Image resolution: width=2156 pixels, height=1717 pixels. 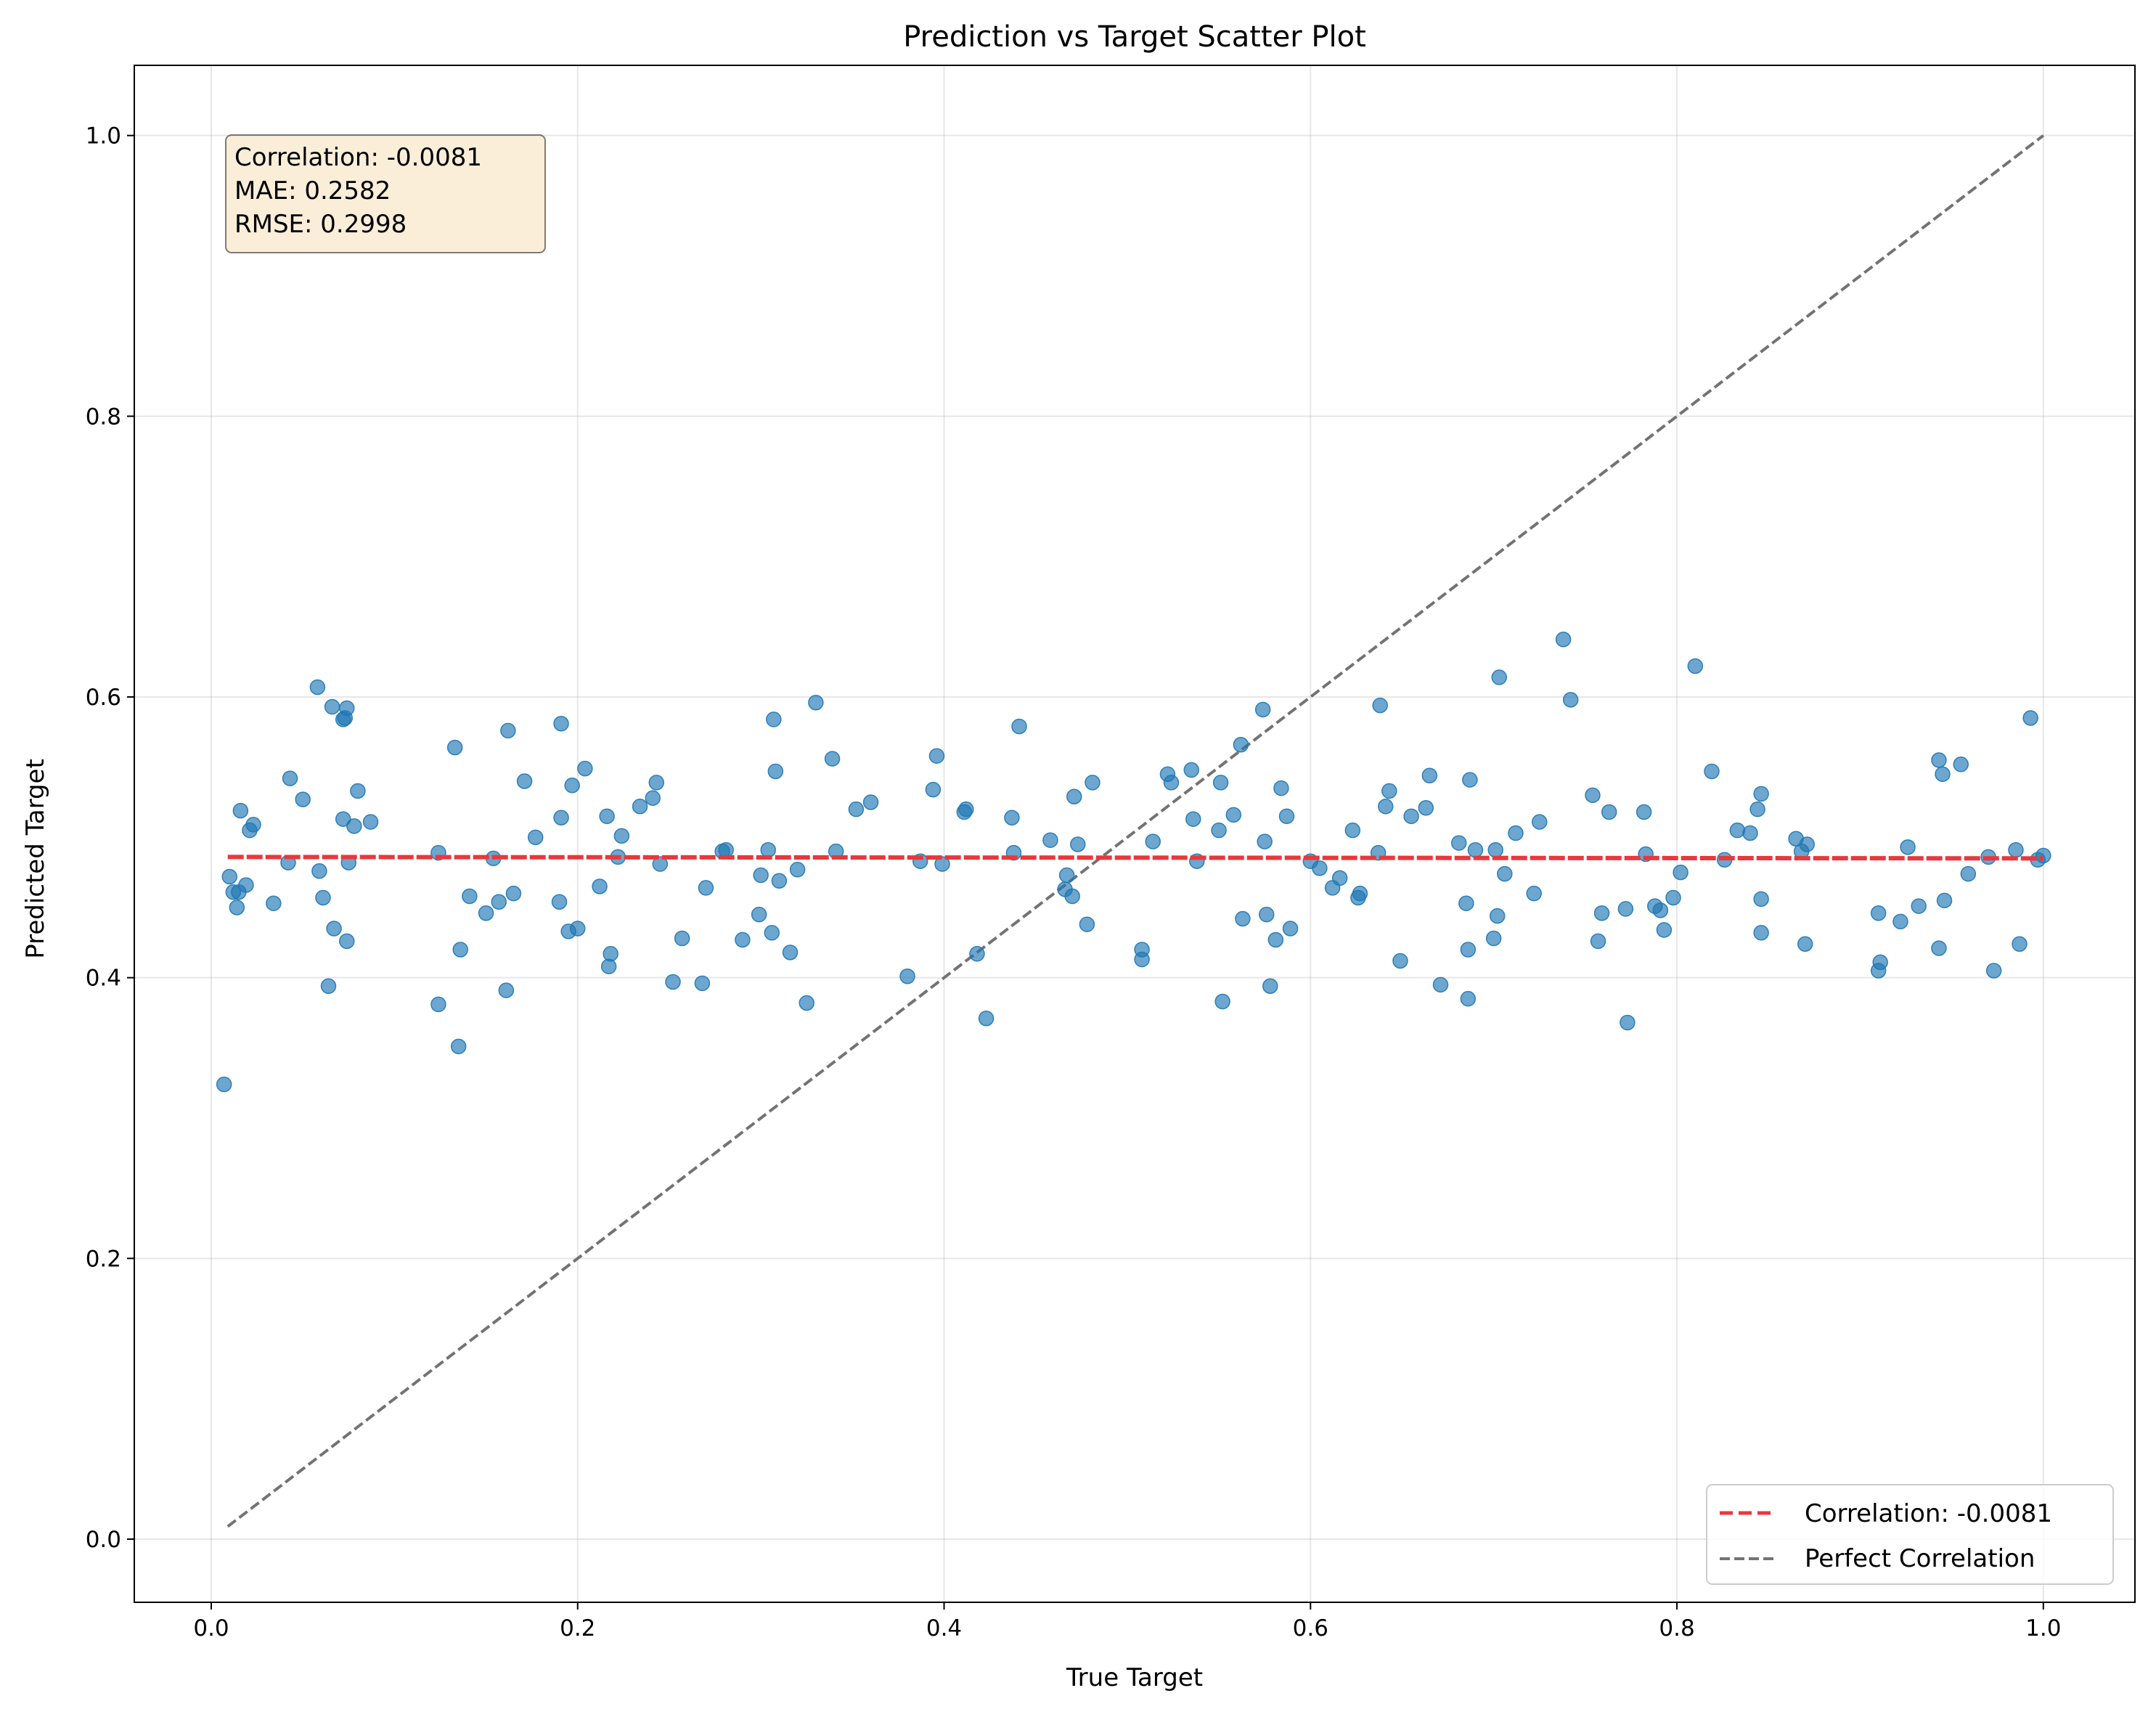 I want to click on y-tick-label-4: 0.8, so click(x=104, y=417).